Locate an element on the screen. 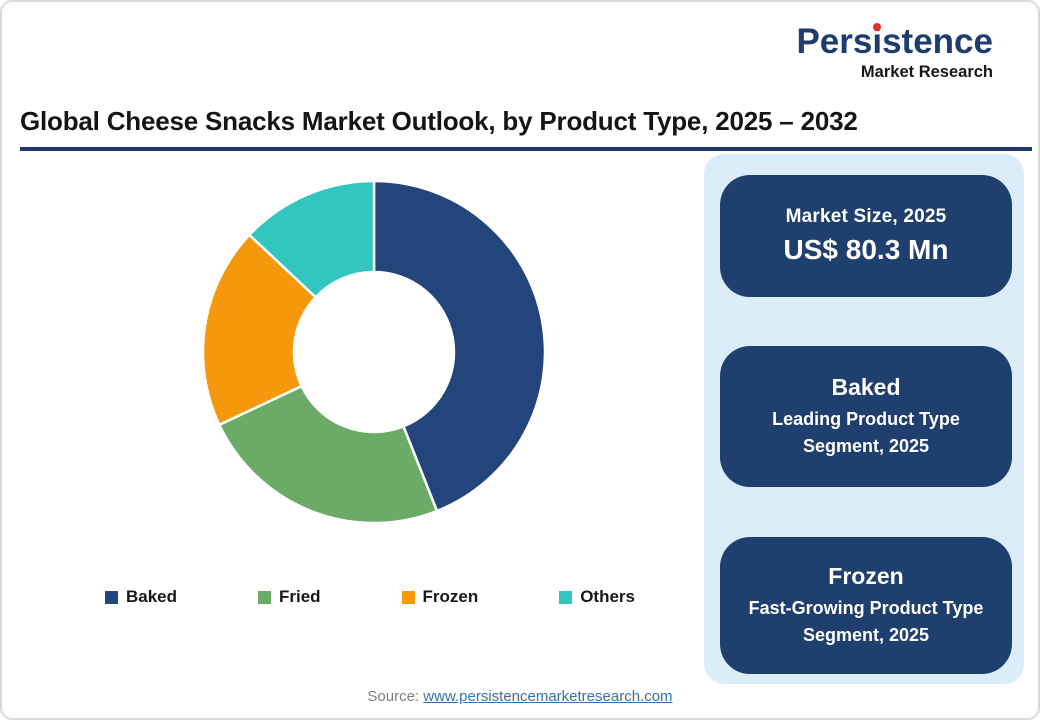 The height and width of the screenshot is (720, 1040). leading-segment-title: Baked is located at coordinates (866, 387).